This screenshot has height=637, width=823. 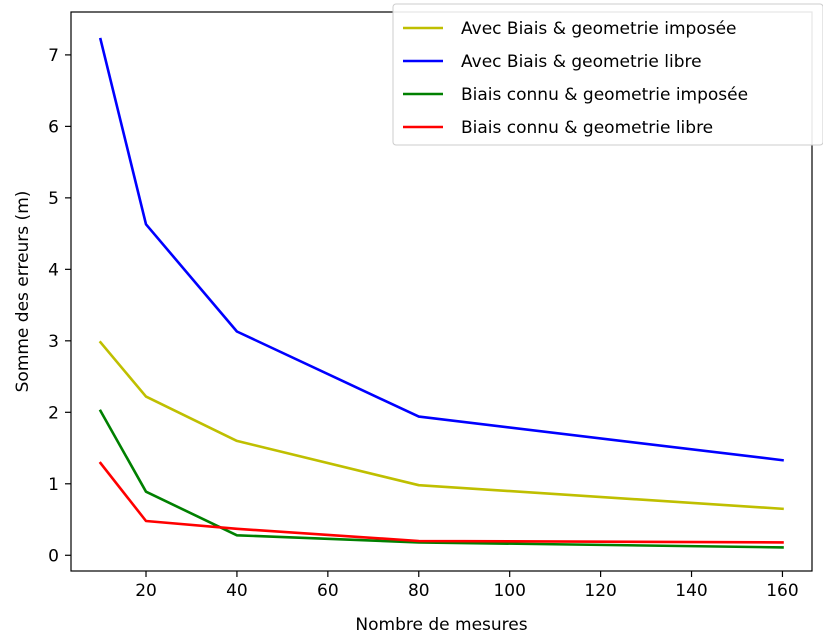 What do you see at coordinates (53, 199) in the screenshot?
I see `y-tick-label: 5` at bounding box center [53, 199].